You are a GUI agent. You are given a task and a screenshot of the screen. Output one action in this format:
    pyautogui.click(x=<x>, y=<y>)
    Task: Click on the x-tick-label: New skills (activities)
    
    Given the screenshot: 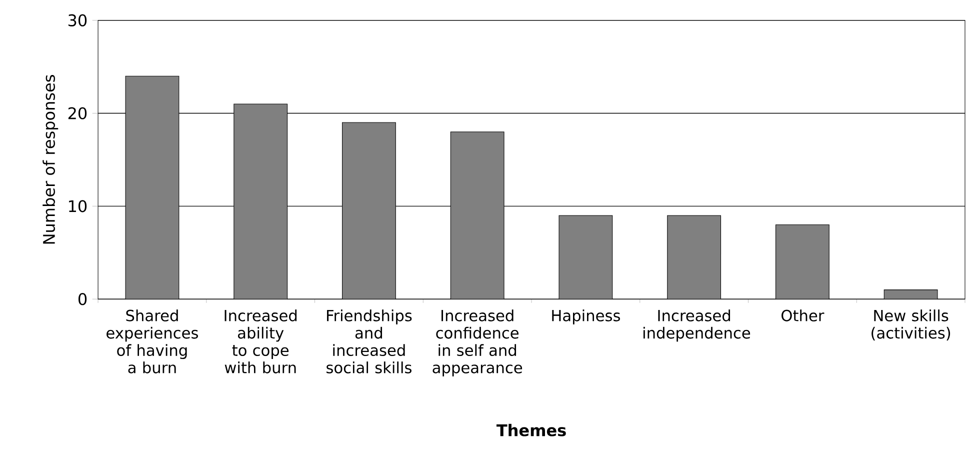 What is the action you would take?
    pyautogui.click(x=911, y=324)
    